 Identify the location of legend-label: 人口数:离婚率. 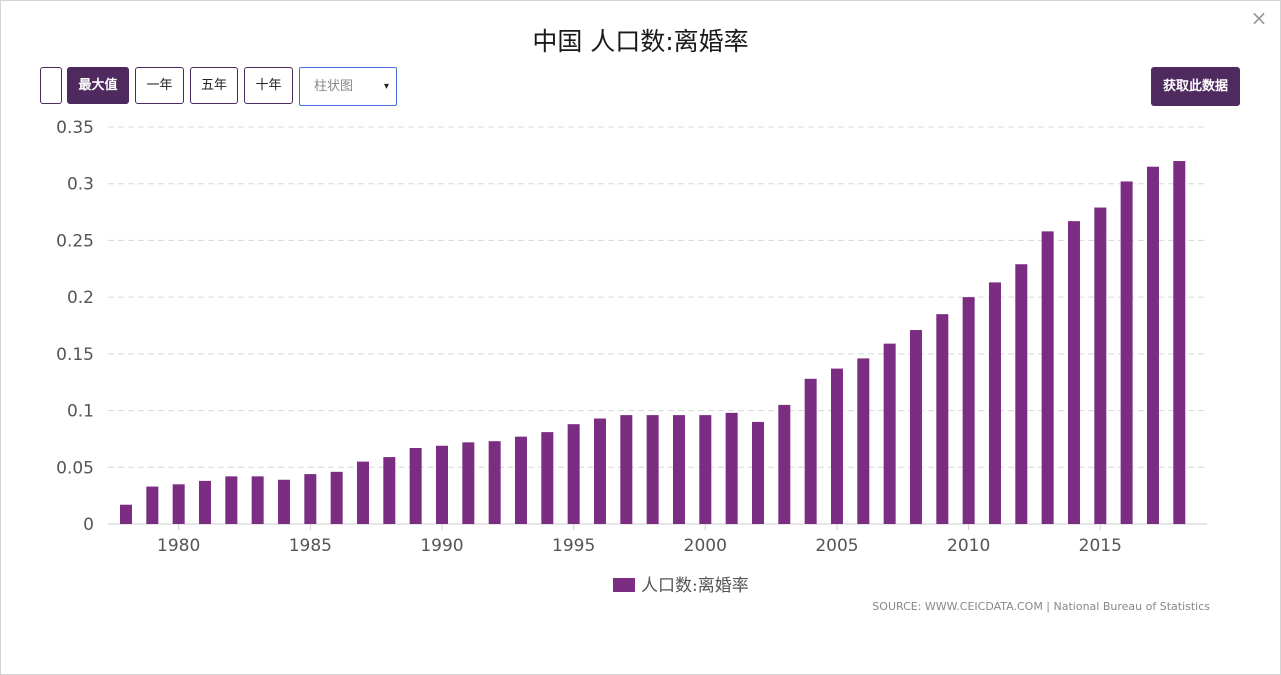
(695, 586).